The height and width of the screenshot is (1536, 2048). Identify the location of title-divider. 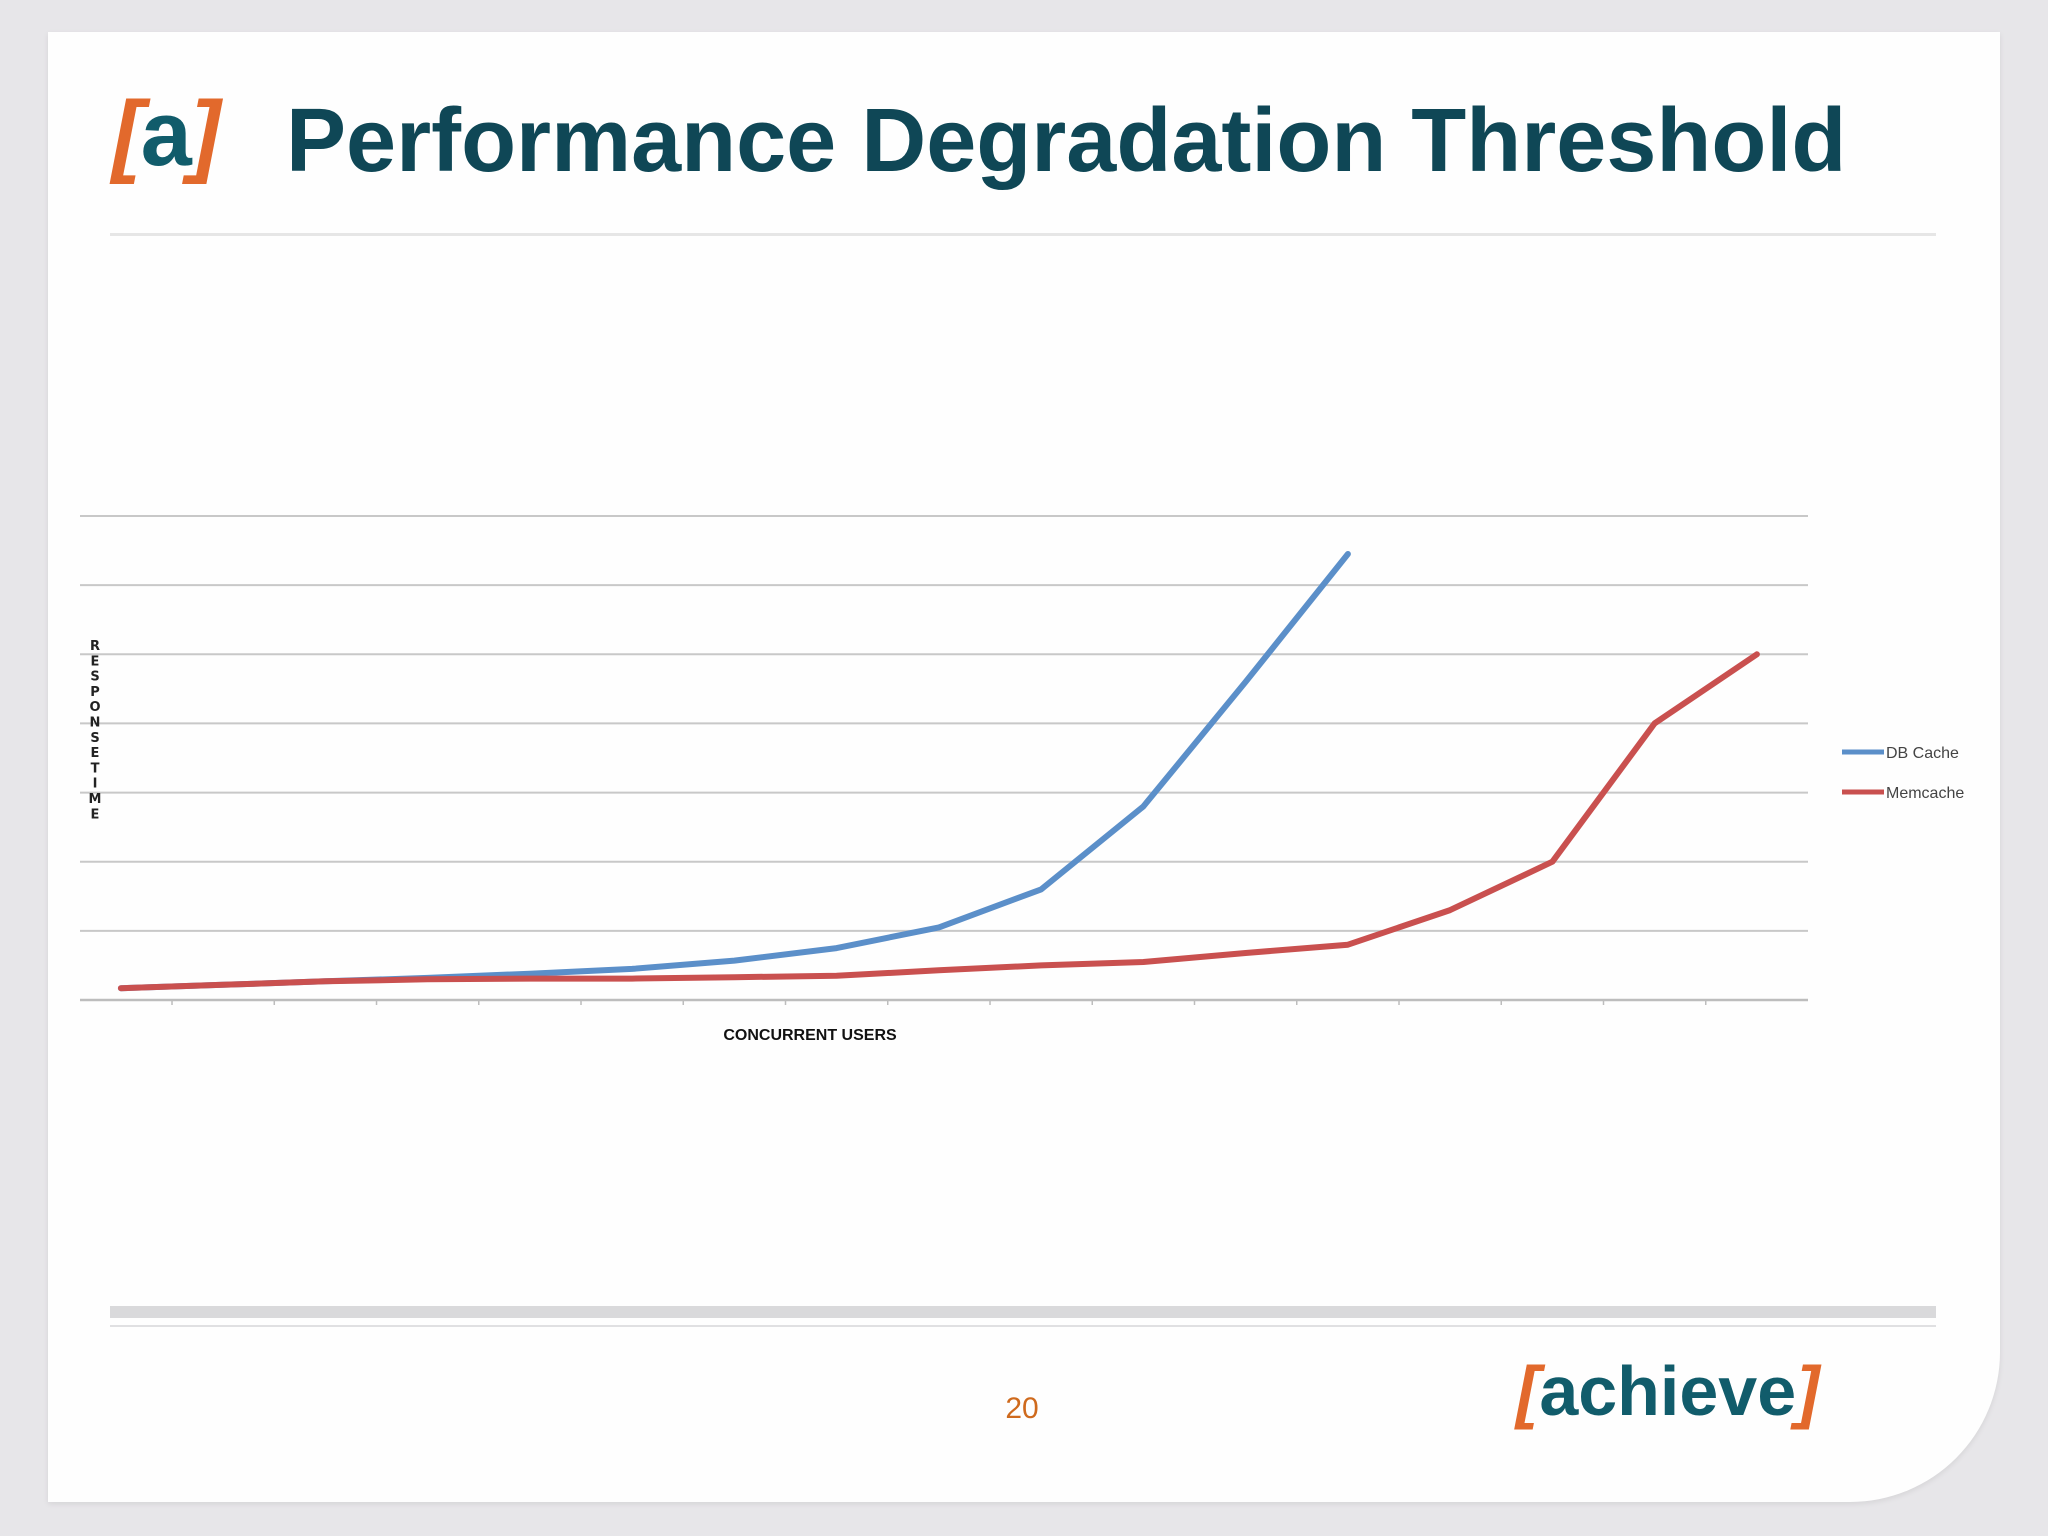
(1023, 234).